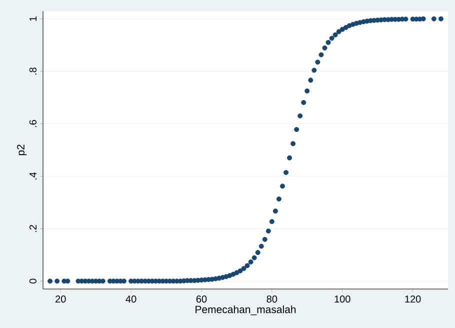 The height and width of the screenshot is (328, 455). I want to click on x-tick-label: 100, so click(342, 299).